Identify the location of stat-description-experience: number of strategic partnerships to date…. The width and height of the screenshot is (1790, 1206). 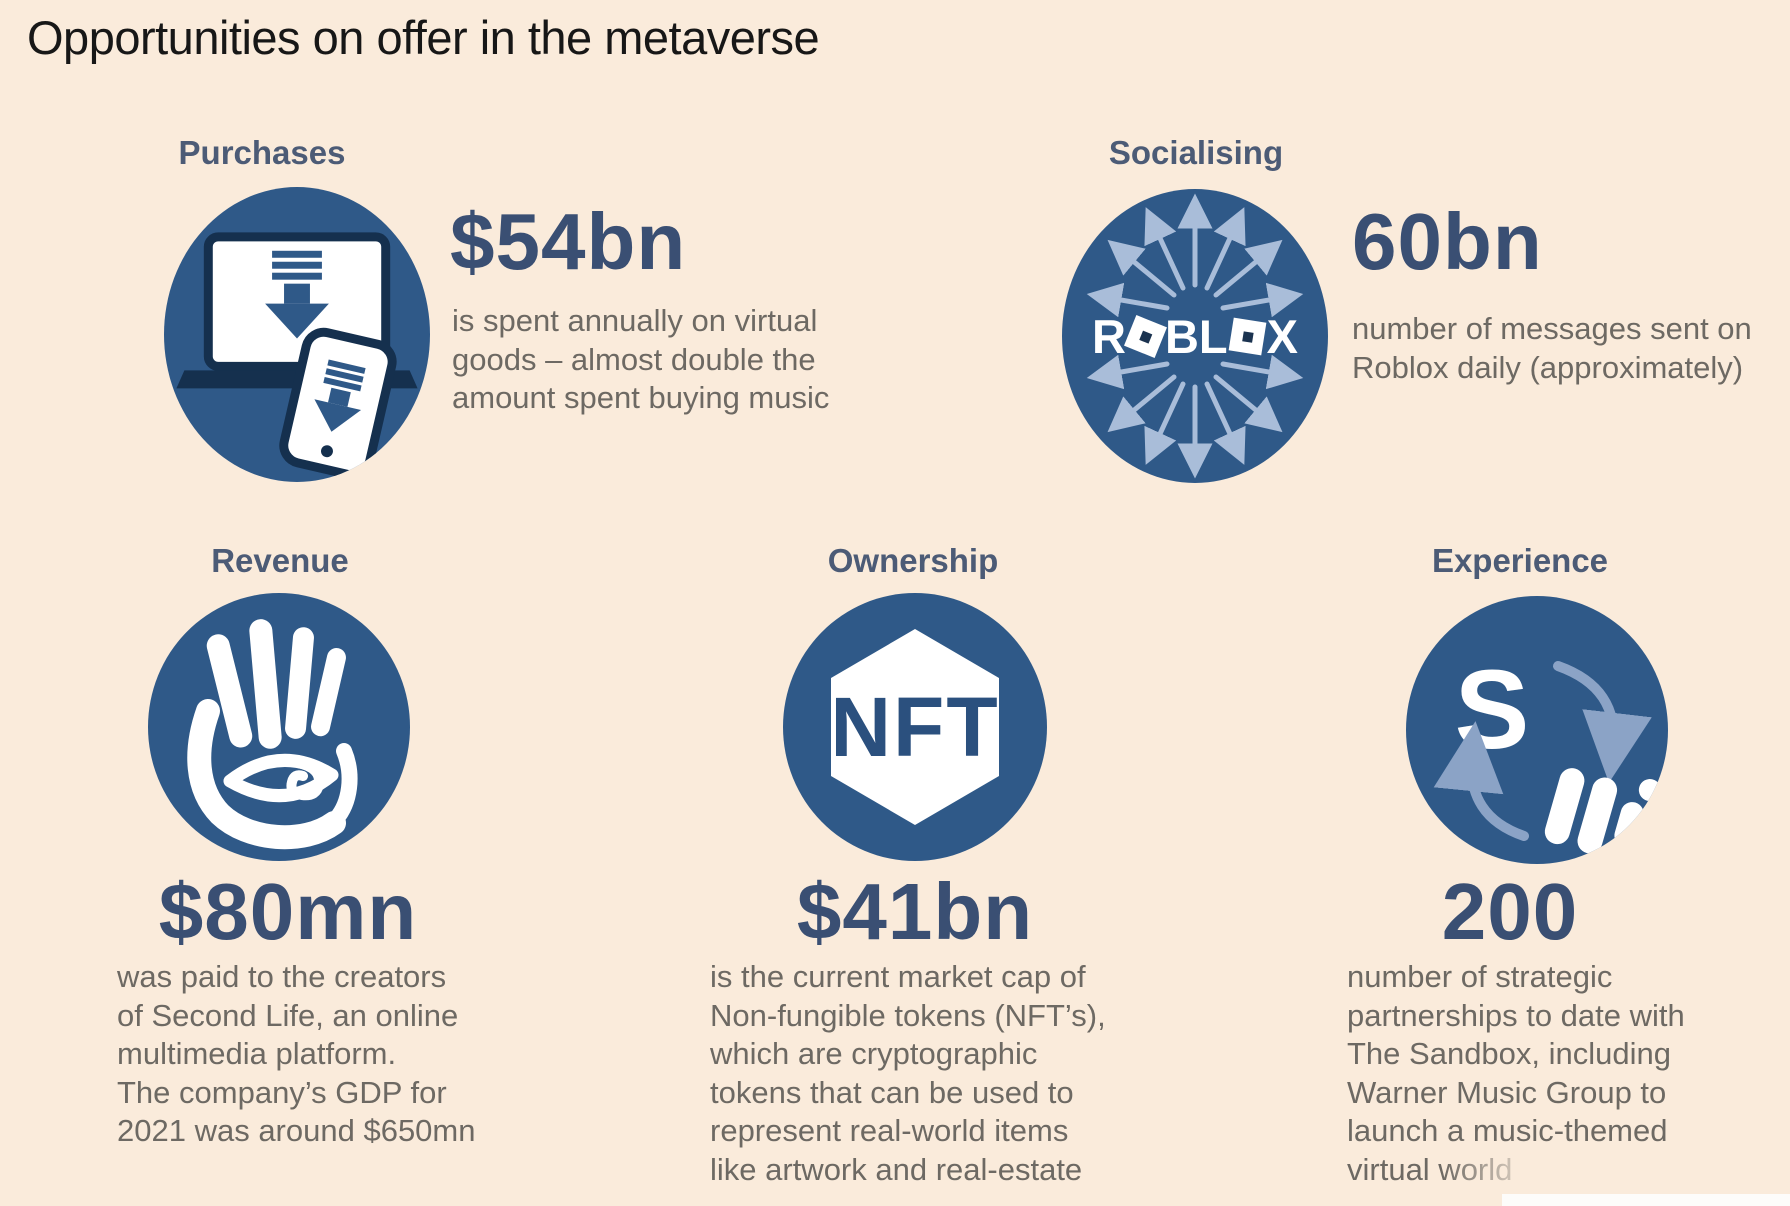
(1516, 1073).